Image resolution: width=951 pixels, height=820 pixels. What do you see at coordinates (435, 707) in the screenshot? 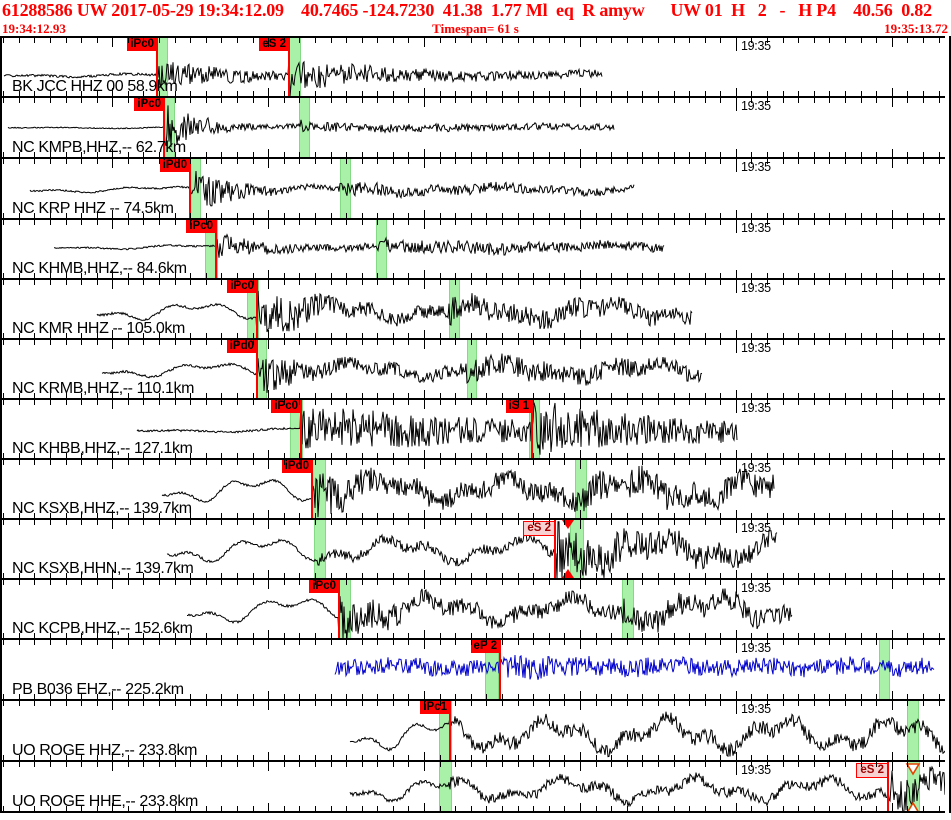
I see `pick-flag: iPc1` at bounding box center [435, 707].